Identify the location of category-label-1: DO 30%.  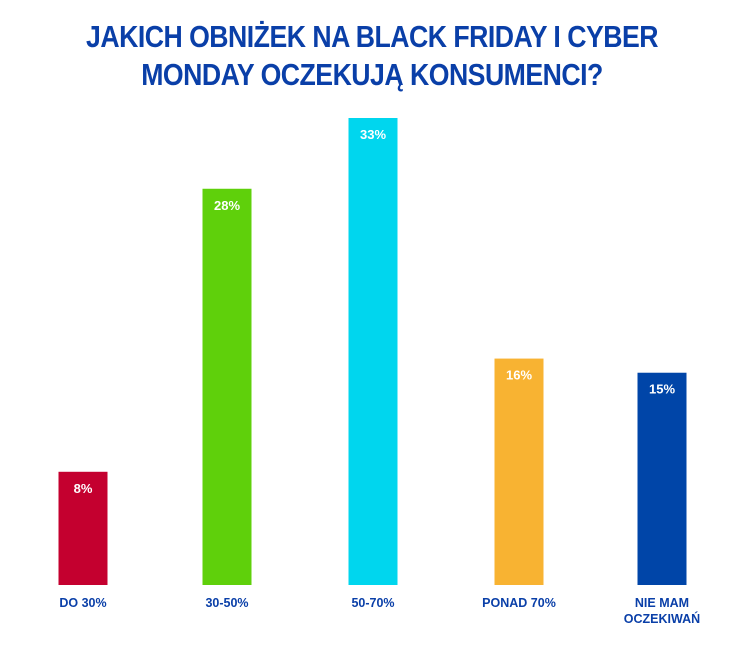
(82, 603).